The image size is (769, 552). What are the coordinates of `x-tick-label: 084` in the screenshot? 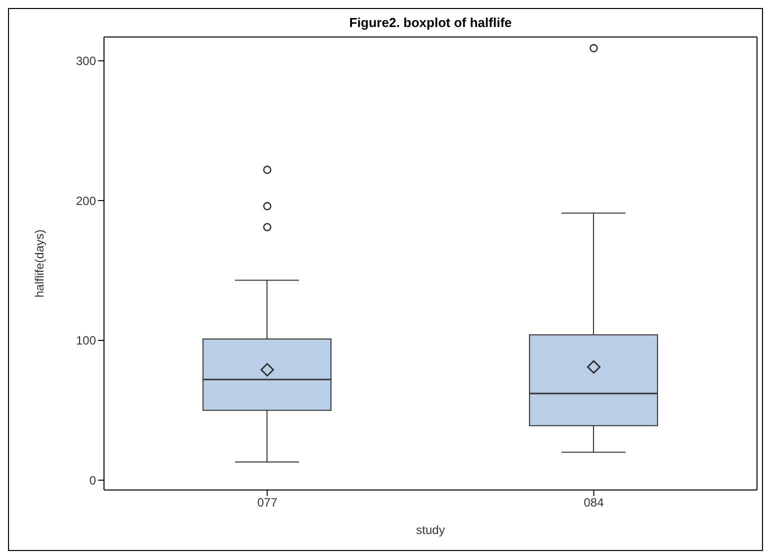 It's located at (594, 503).